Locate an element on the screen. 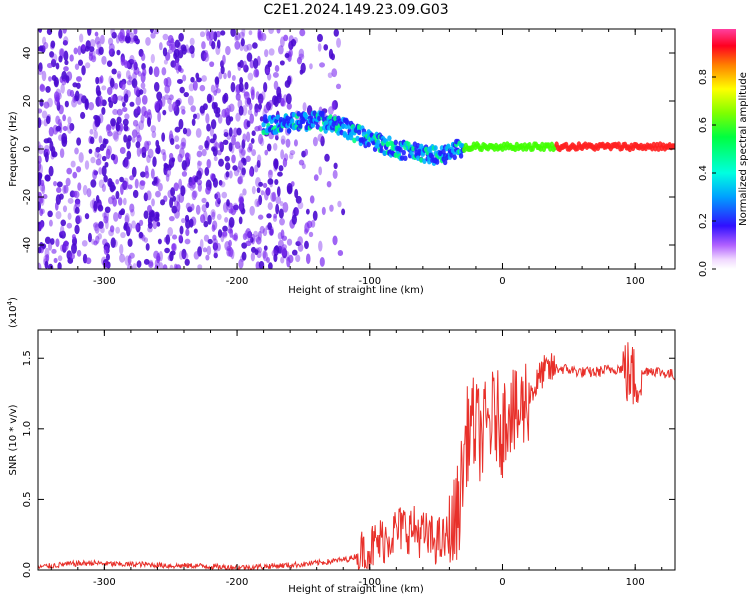  colorbar-ticks: 0.0 0.2 0.4 0.6 0.8 is located at coordinates (707, 173).